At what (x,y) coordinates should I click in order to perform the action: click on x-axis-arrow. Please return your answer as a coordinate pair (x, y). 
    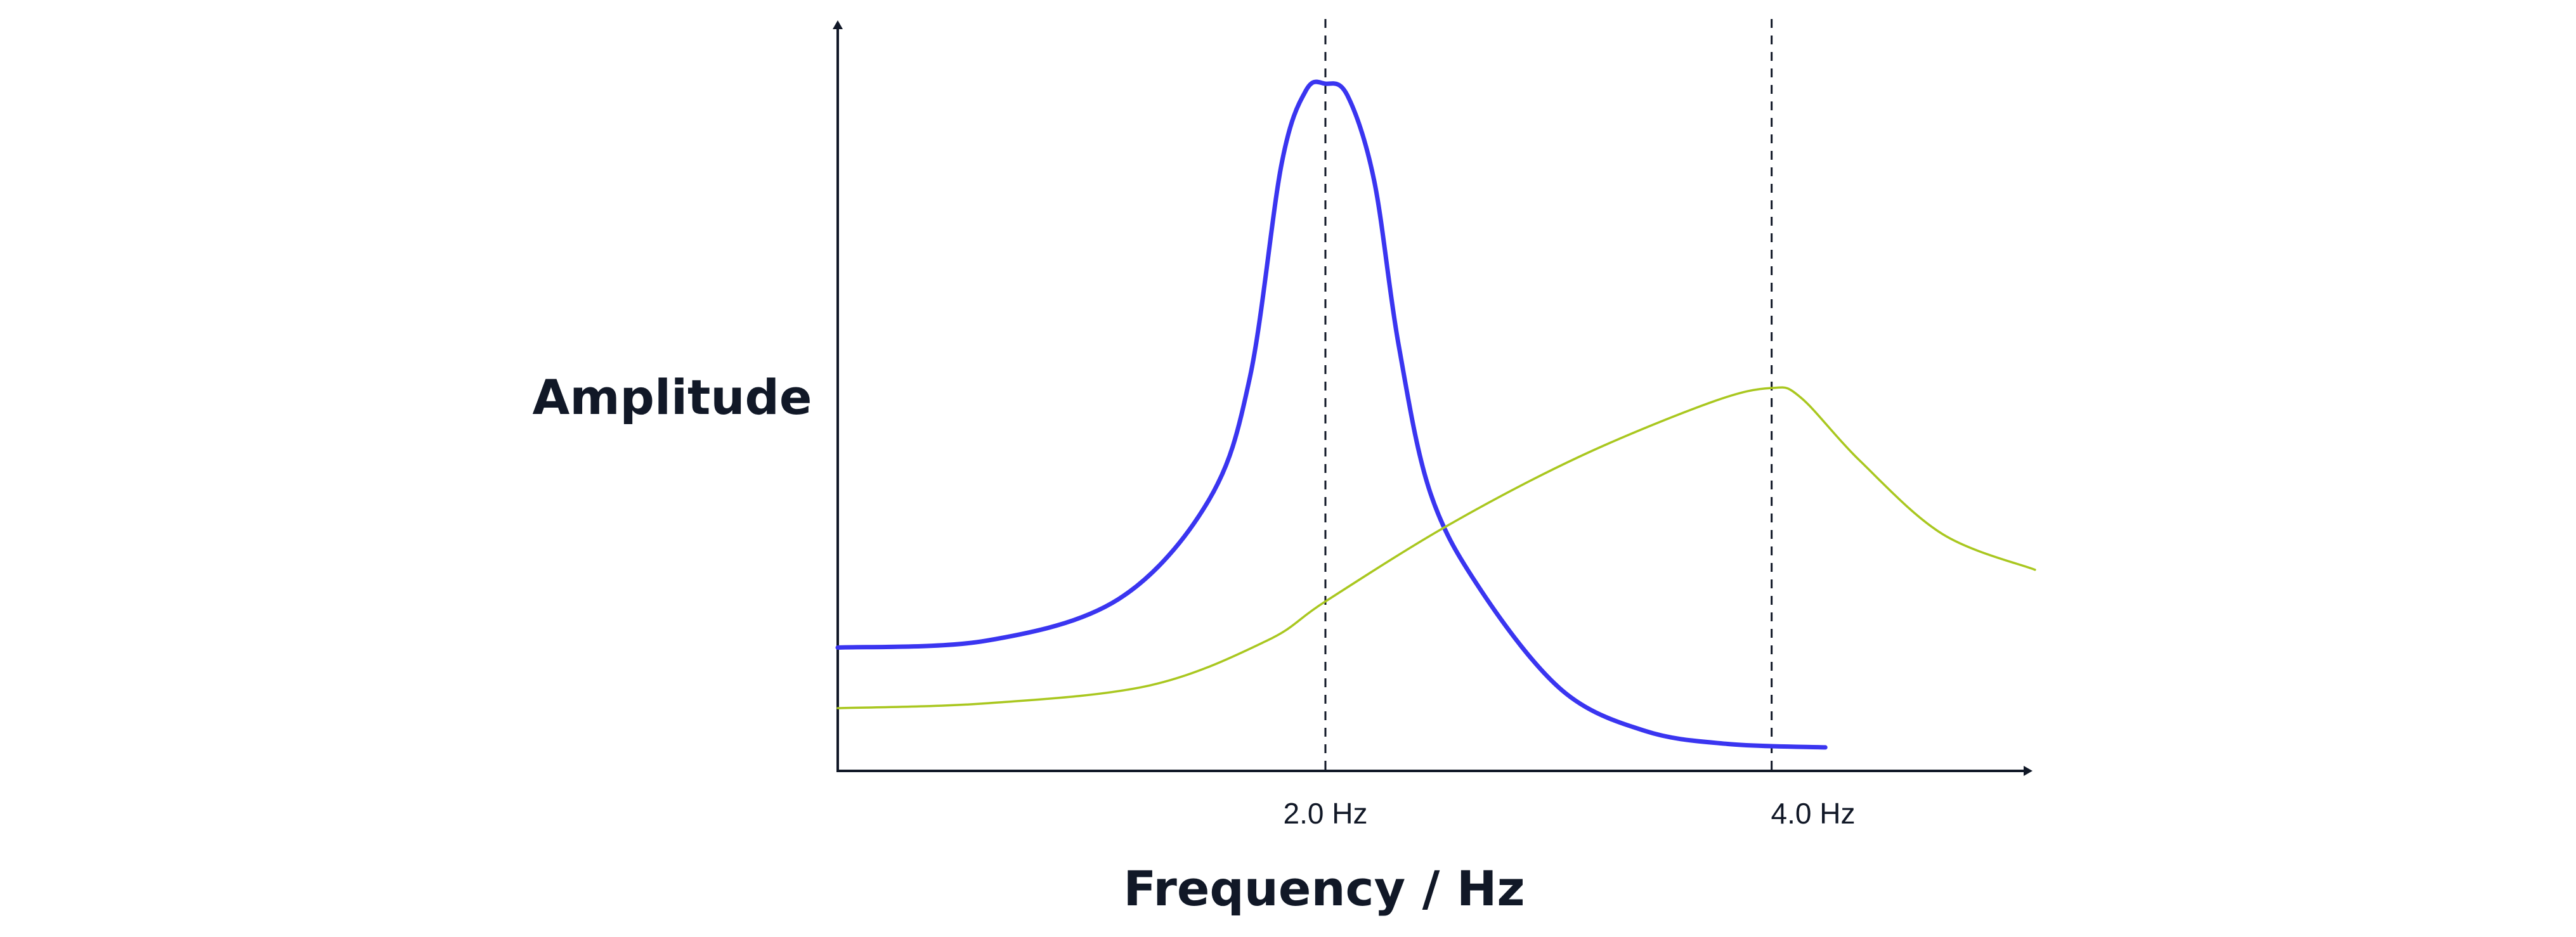
    Looking at the image, I should click on (2029, 771).